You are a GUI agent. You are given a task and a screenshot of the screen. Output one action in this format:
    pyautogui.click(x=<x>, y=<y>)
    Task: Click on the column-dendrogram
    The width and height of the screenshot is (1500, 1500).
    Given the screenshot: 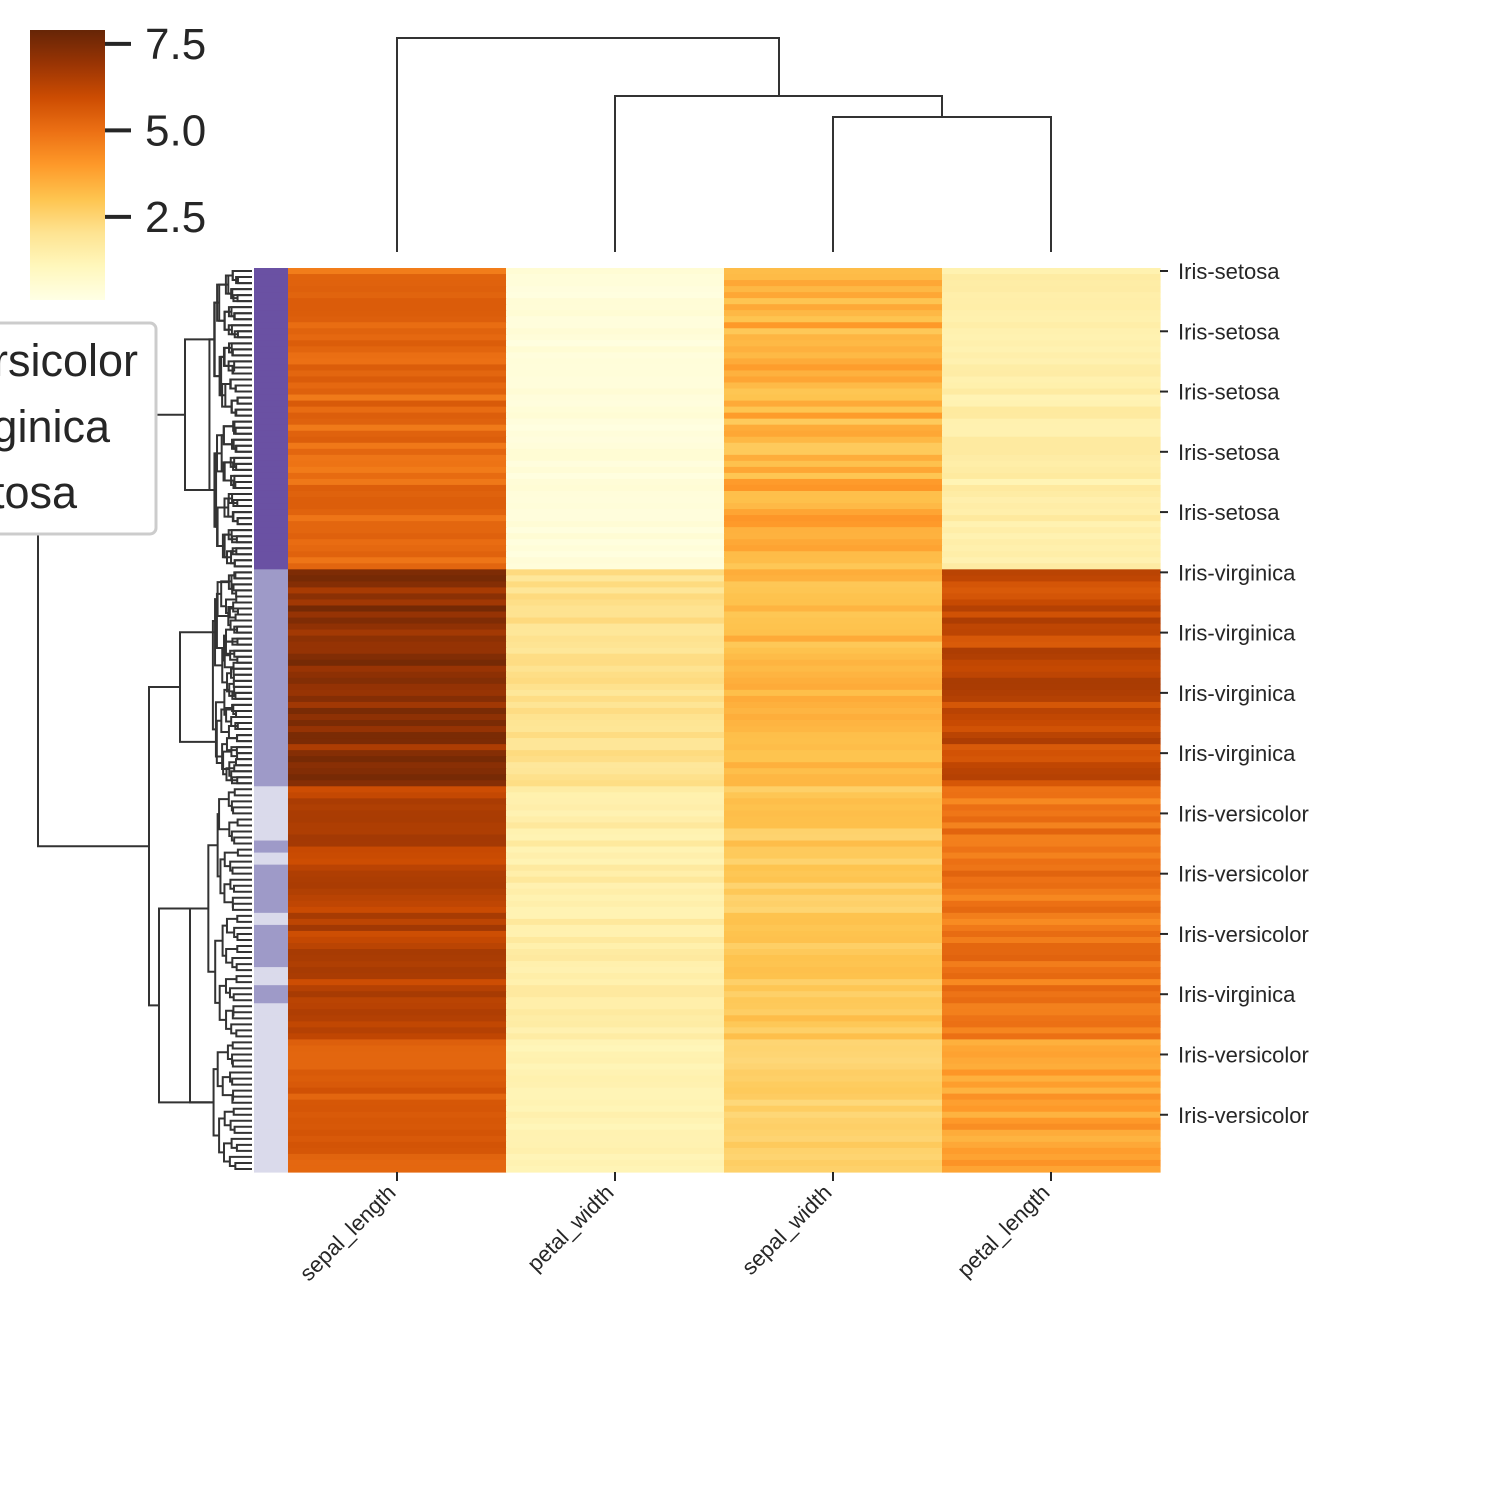 What is the action you would take?
    pyautogui.click(x=724, y=144)
    